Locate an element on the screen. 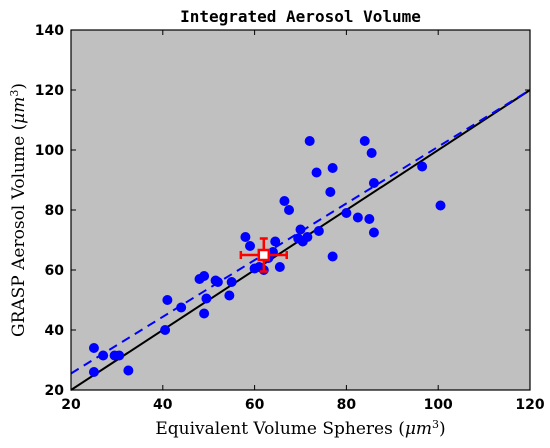 This screenshot has height=448, width=550. y-tick-label: 60 is located at coordinates (55, 271).